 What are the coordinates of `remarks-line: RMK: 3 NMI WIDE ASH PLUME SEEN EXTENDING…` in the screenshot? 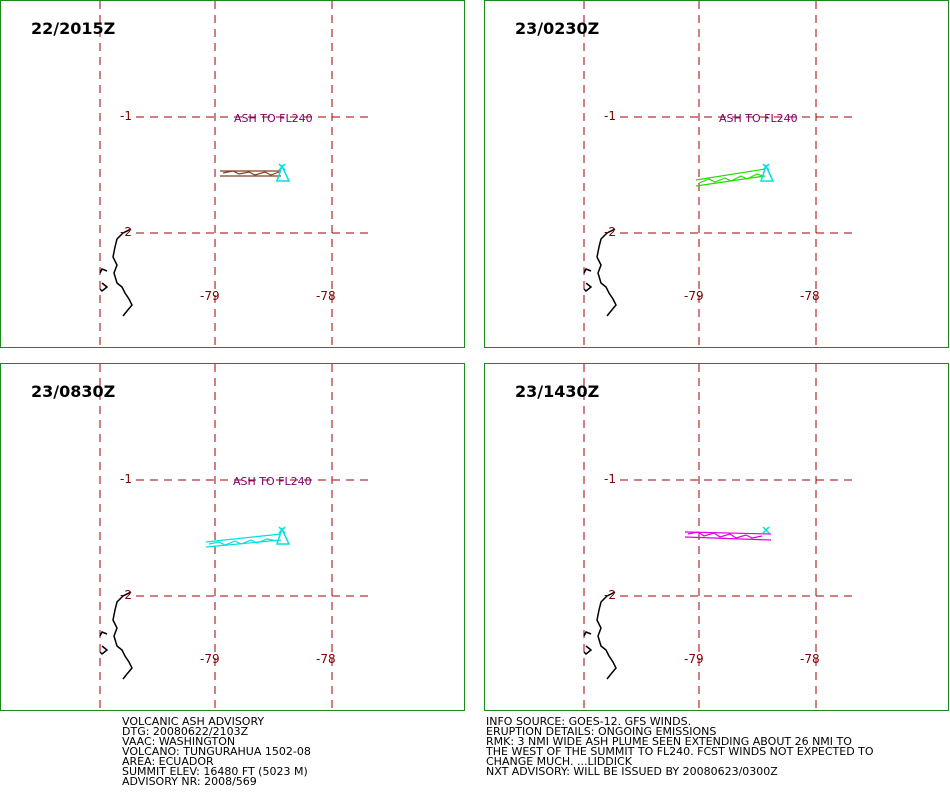 It's located at (669, 741).